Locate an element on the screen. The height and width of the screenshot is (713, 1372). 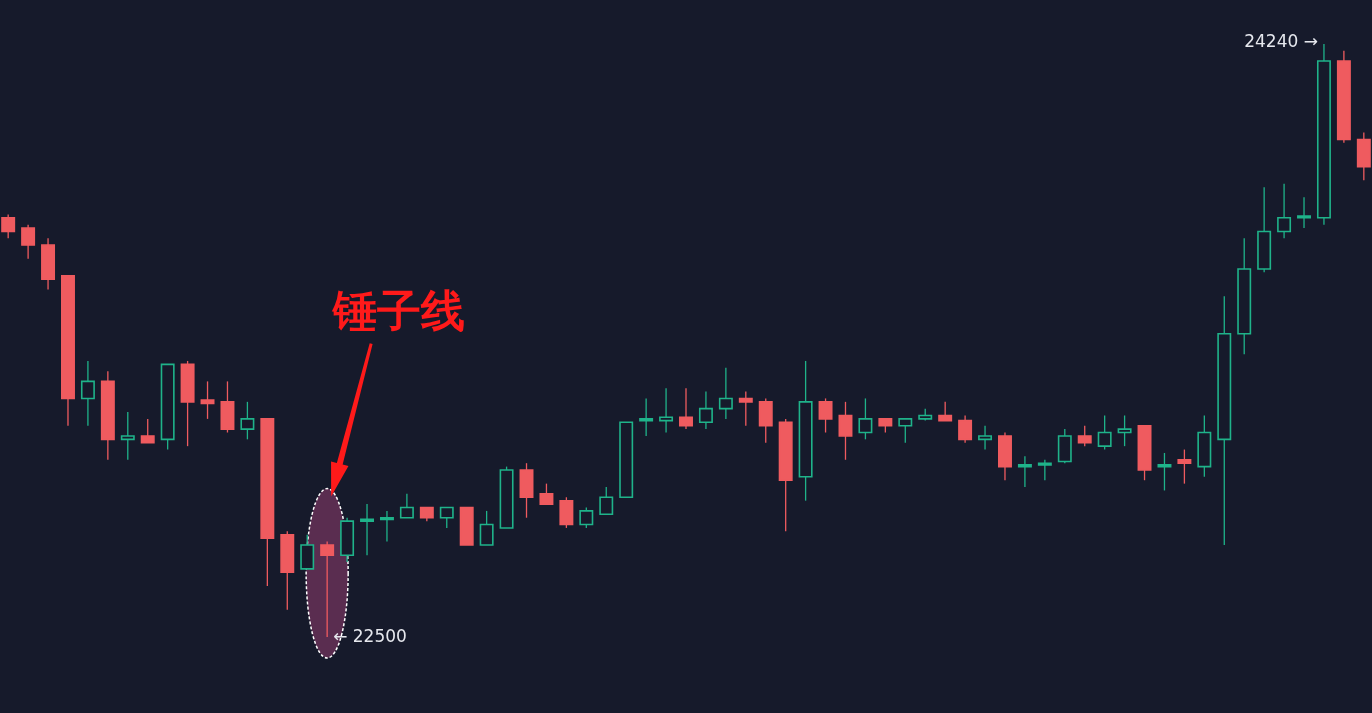
annotation: 24240 → is located at coordinates (1281, 41).